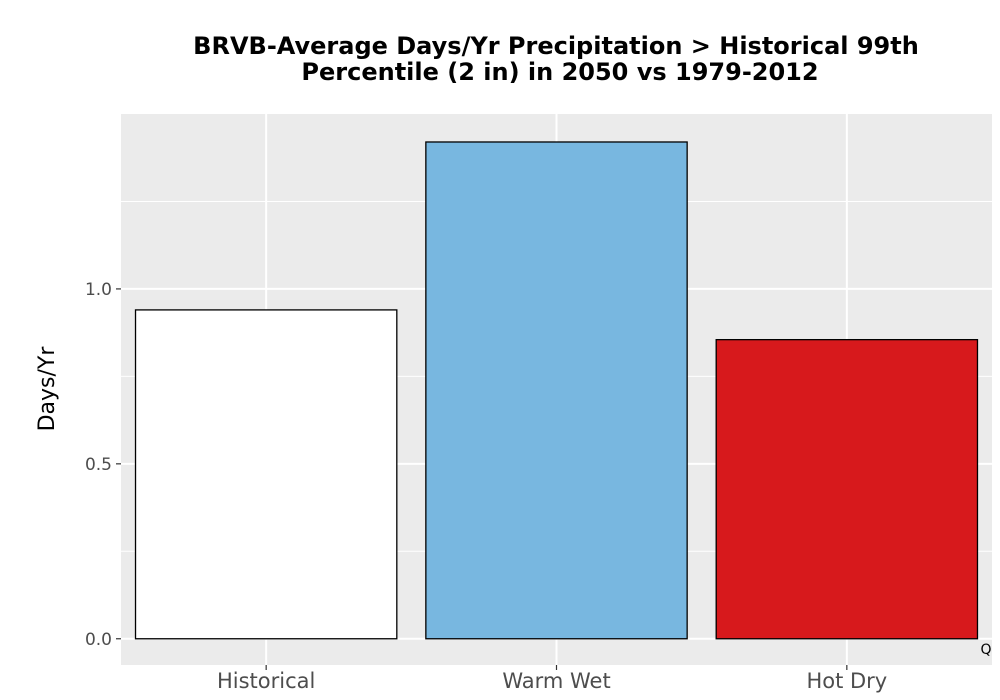 The image size is (1000, 700). What do you see at coordinates (556, 681) in the screenshot?
I see `x-tick-label: Warm Wet` at bounding box center [556, 681].